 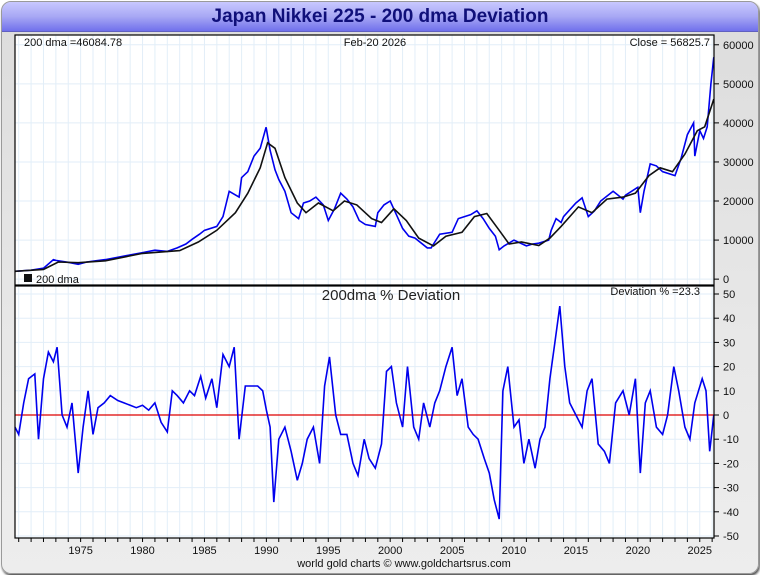 I want to click on y-tick-label: 20000, so click(x=738, y=202).